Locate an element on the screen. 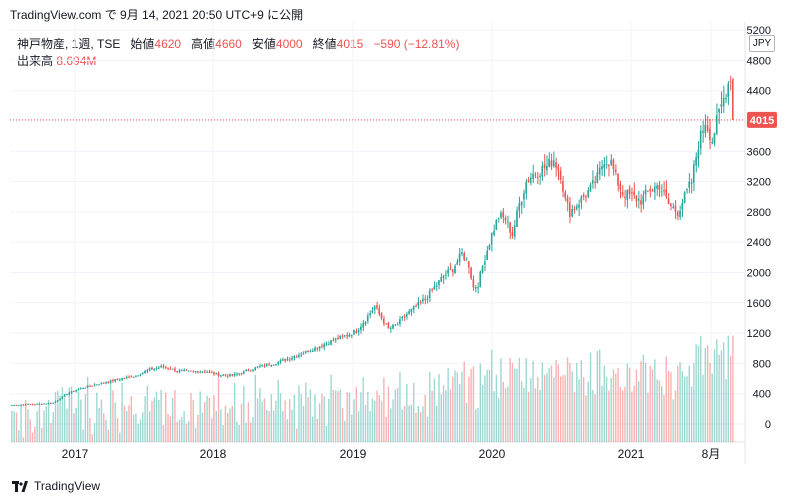 This screenshot has width=794, height=503. currency-badge: JPY is located at coordinates (762, 43).